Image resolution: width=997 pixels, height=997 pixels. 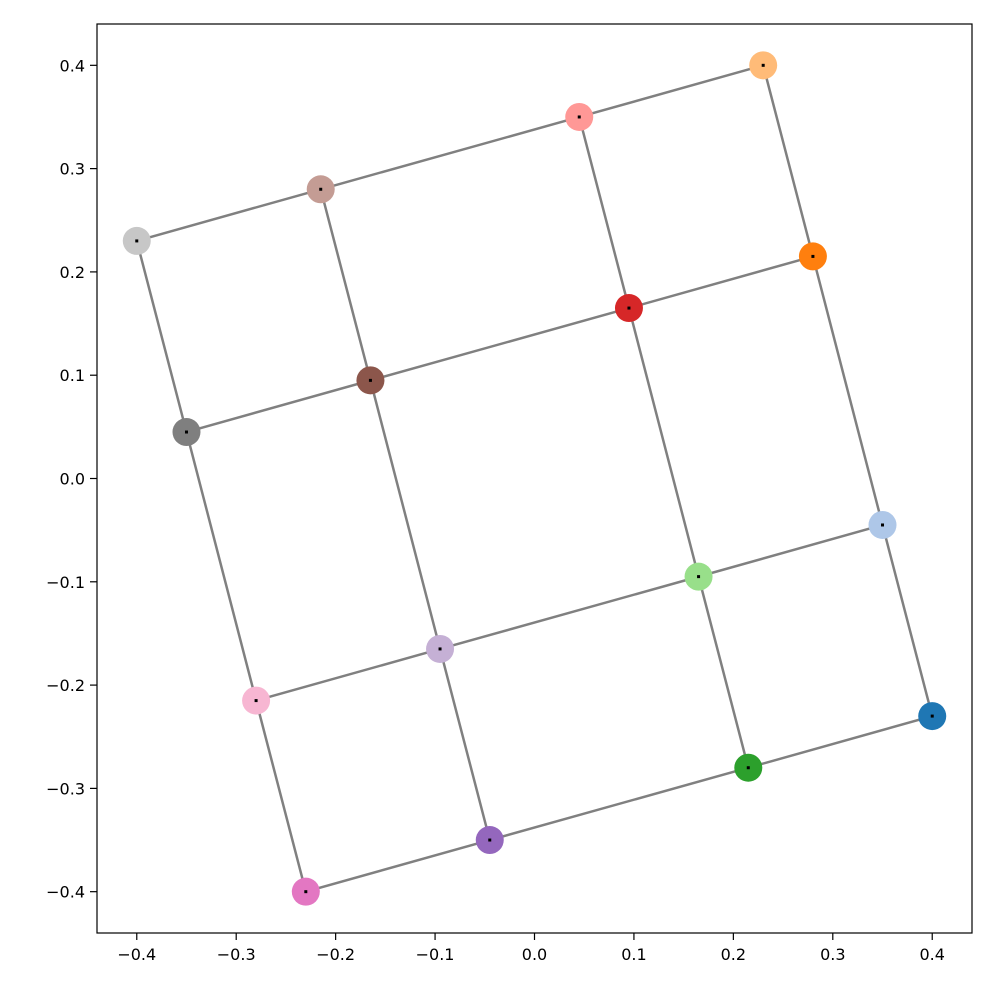 What do you see at coordinates (733, 954) in the screenshot?
I see `x-tick-label: 0.2` at bounding box center [733, 954].